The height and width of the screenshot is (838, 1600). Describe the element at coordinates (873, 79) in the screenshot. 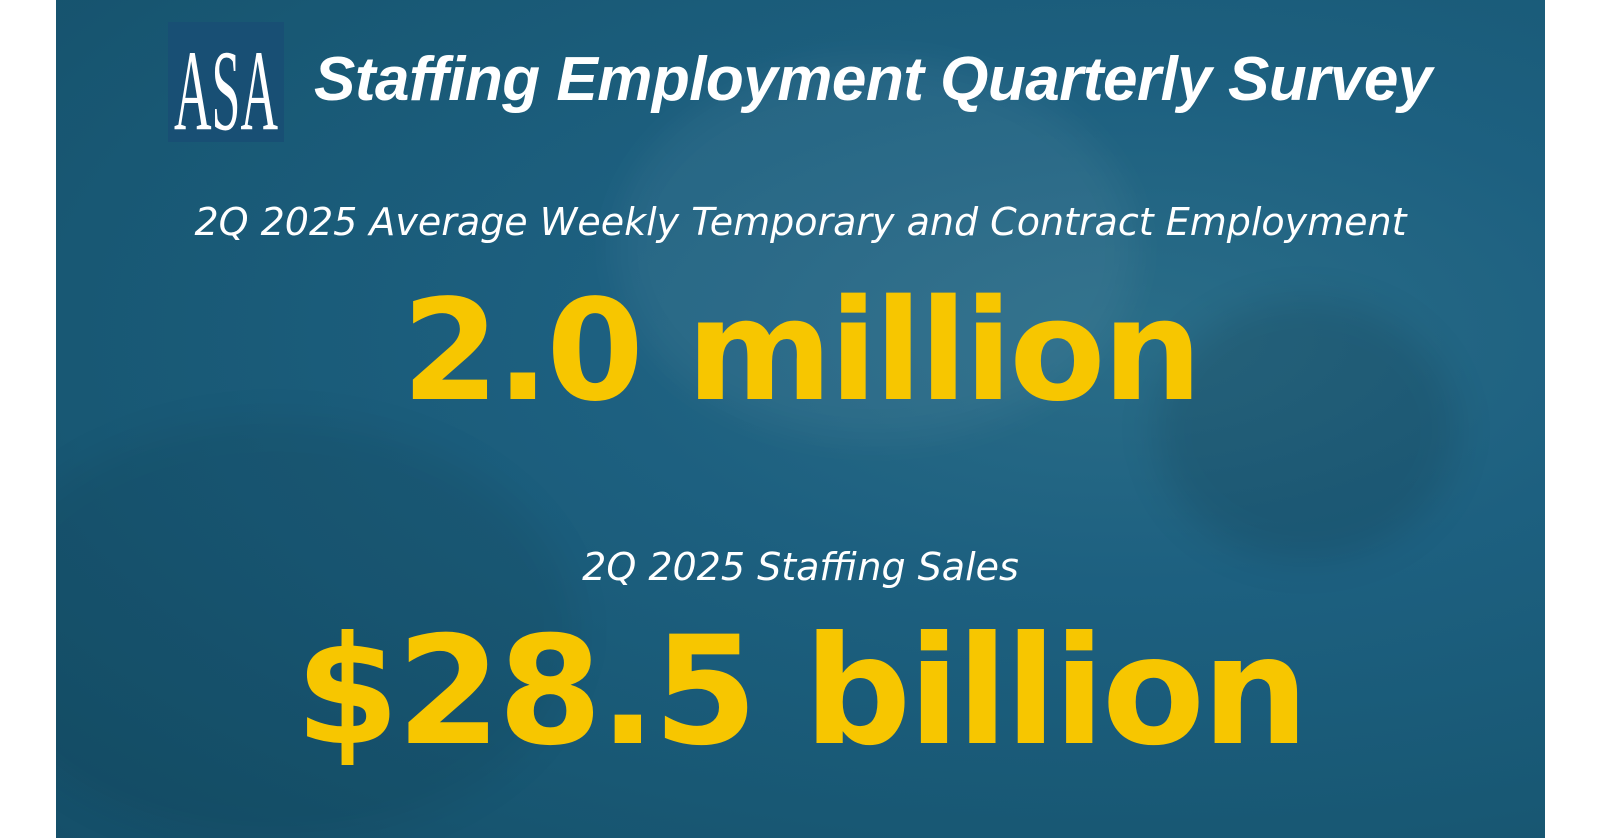

I see `title: Staffing Employment Quarterly Survey` at that location.